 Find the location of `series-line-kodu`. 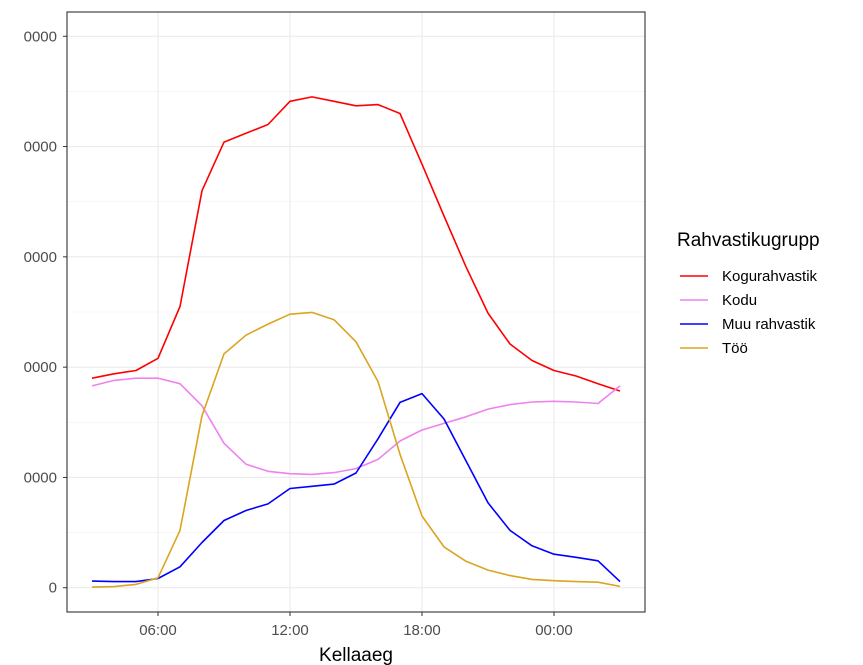

series-line-kodu is located at coordinates (356, 426).